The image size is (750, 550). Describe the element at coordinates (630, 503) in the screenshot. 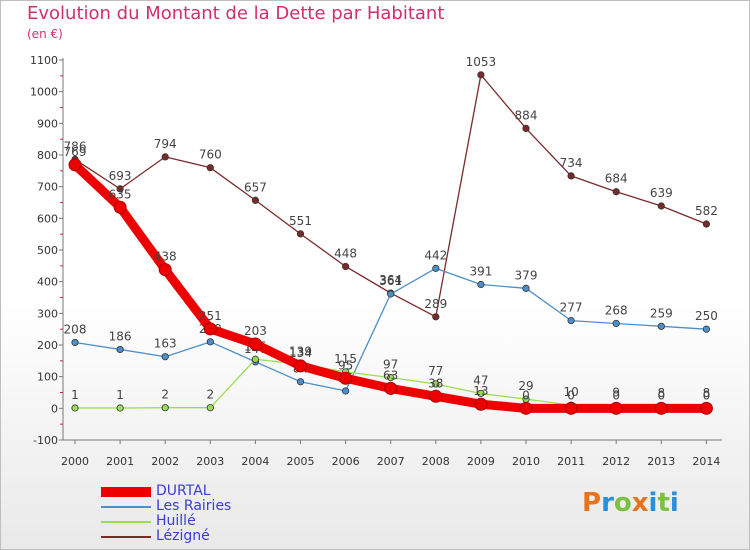

I see `proxiti-logo: Proxiti` at that location.